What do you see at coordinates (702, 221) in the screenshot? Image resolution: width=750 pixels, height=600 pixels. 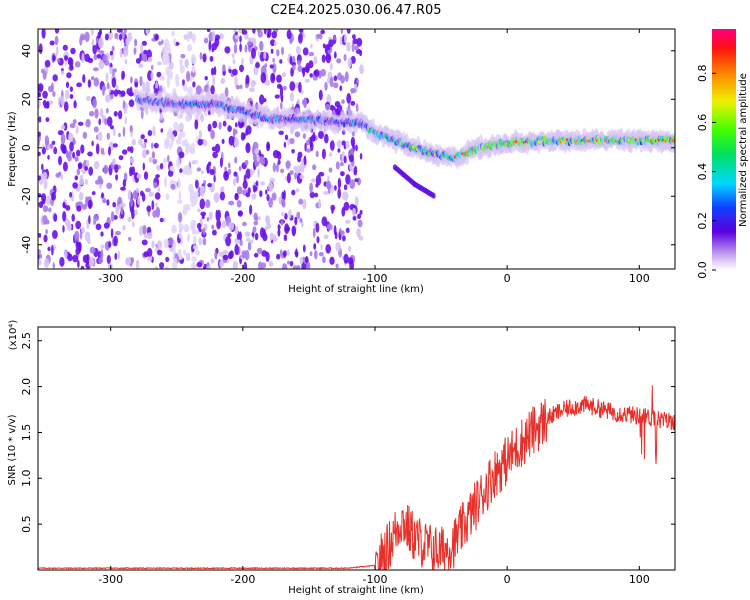 I see `colorbar-tick-label: 0.2` at bounding box center [702, 221].